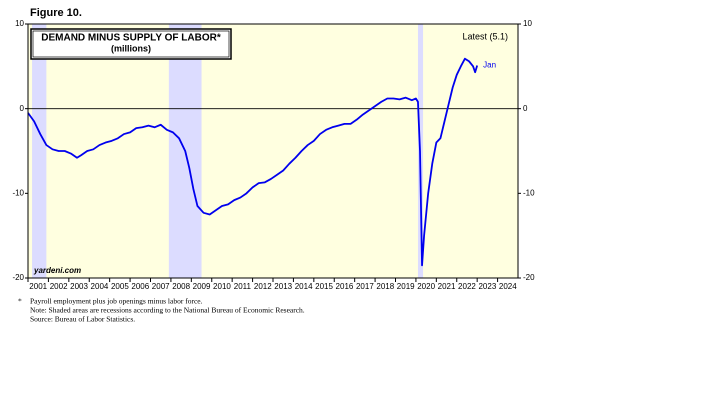 Image resolution: width=708 pixels, height=400 pixels. Describe the element at coordinates (467, 286) in the screenshot. I see `x-tick-label: 2022` at that location.